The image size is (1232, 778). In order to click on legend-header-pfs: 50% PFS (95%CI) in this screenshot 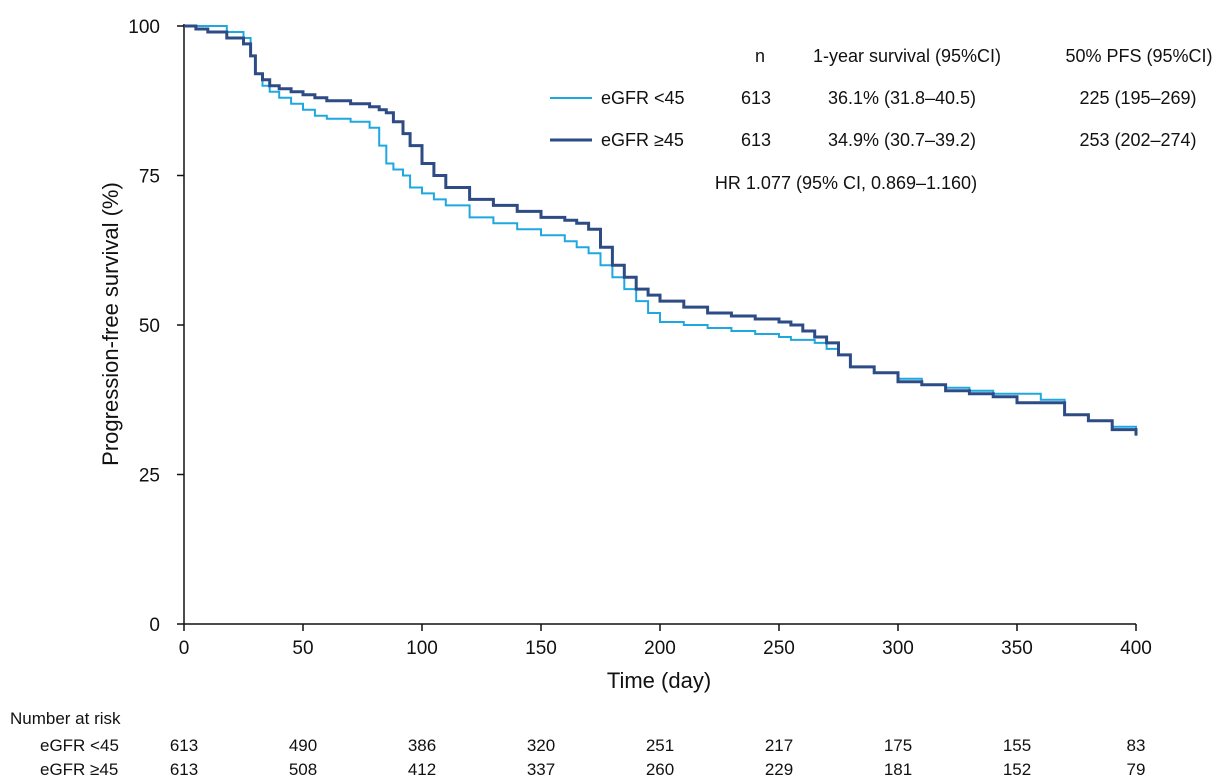, I will do `click(1138, 56)`.